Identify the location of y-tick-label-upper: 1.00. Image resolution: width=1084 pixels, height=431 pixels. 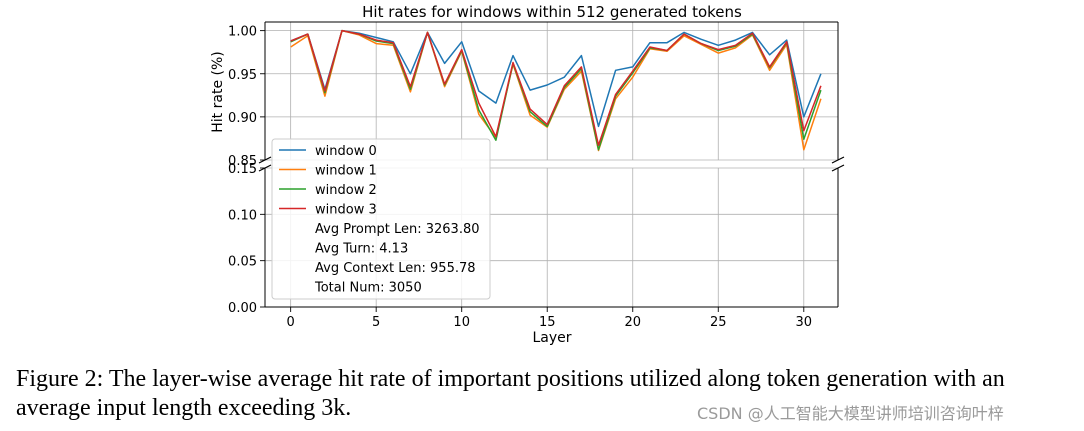
(242, 32).